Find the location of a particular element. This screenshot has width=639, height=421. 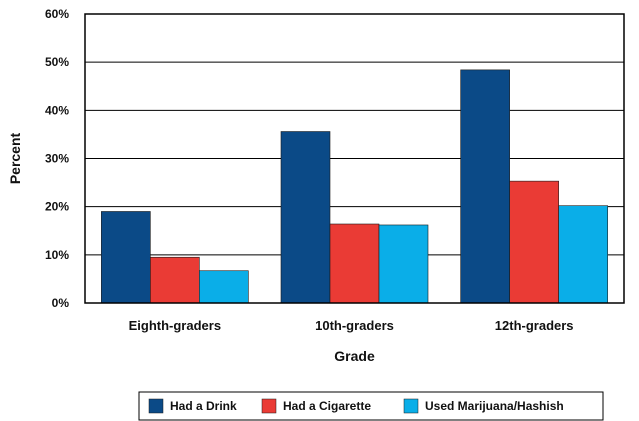

x-category-label: 10th-graders is located at coordinates (354, 325).